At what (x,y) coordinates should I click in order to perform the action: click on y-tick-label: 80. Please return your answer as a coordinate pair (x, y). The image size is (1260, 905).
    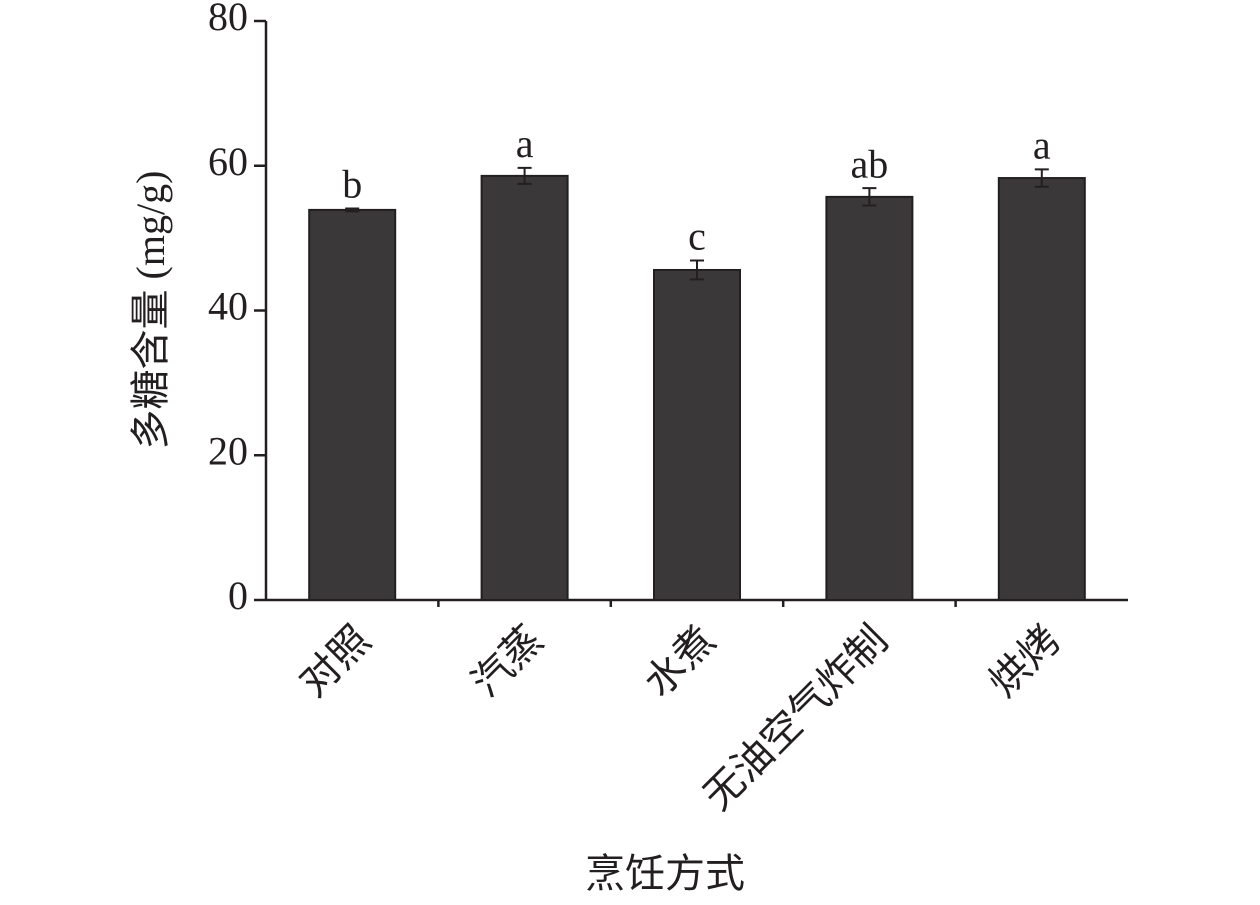
    Looking at the image, I should click on (228, 19).